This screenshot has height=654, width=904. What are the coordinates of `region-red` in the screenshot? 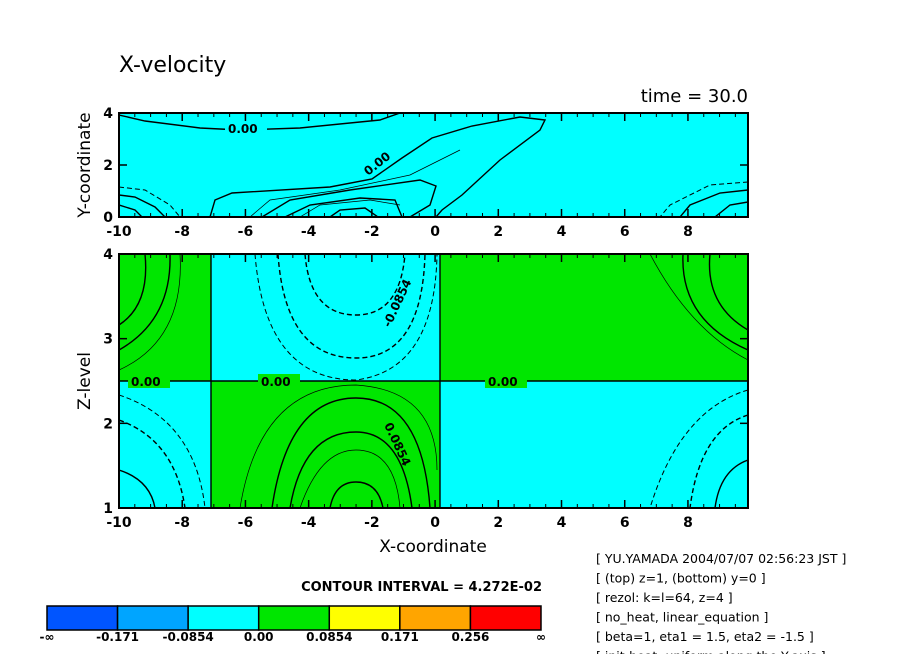 It's located at (354, 212).